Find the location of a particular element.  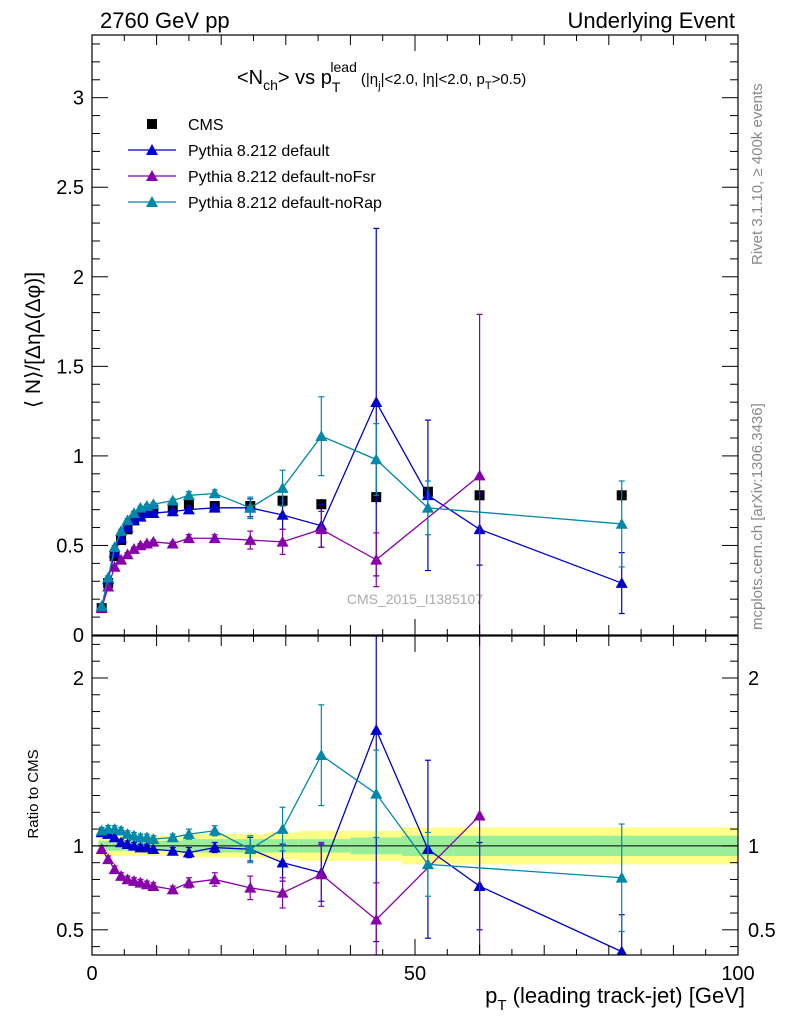

main-ytick-label: 2 is located at coordinates (78, 278).